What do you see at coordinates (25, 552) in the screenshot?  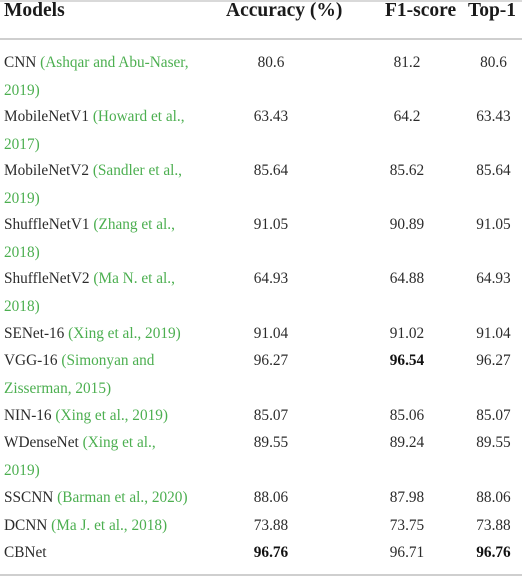 I see `model-name: CBNet` at bounding box center [25, 552].